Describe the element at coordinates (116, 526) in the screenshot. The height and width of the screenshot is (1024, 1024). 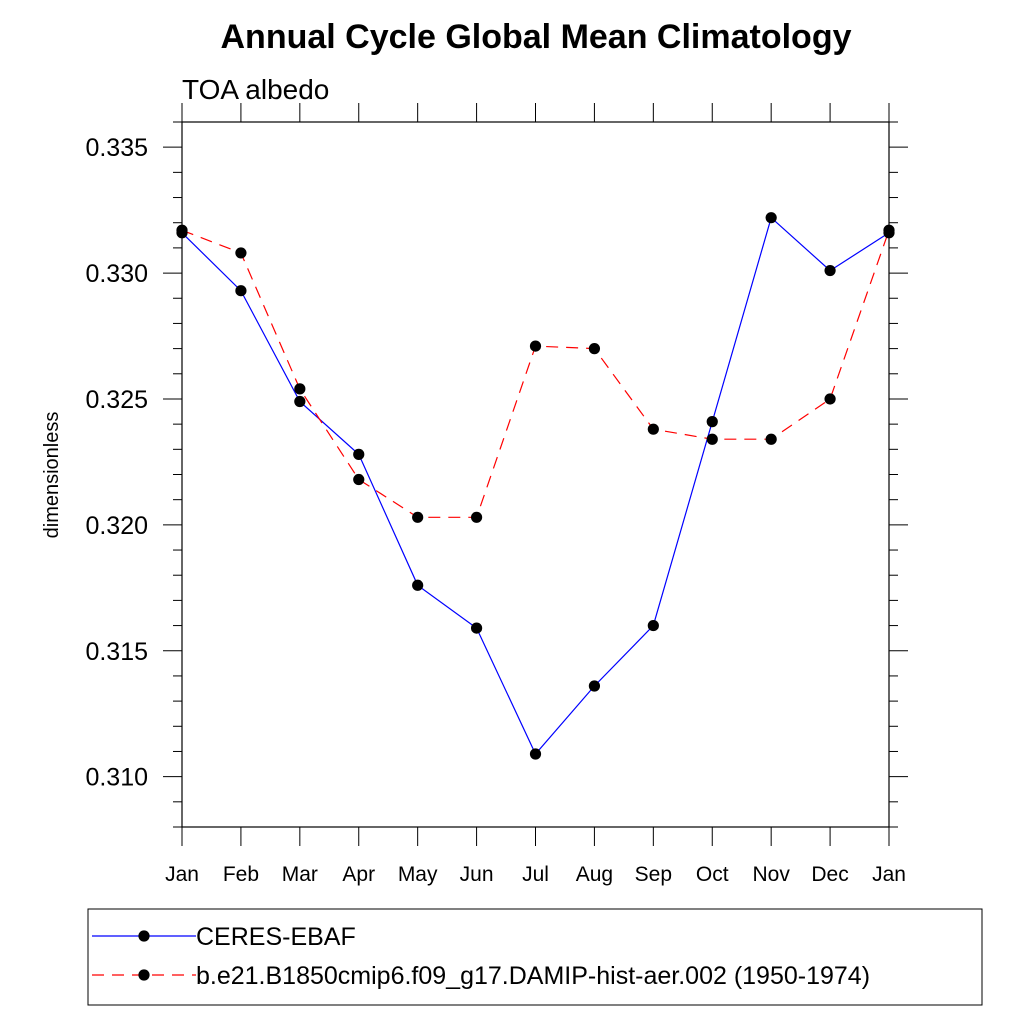
I see `y-tick-label: 0.320` at that location.